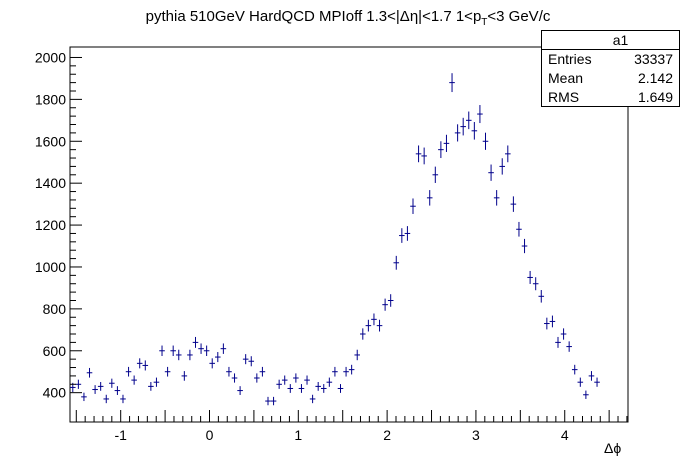 This screenshot has width=696, height=472. I want to click on stats-entries-label: Entries, so click(570, 59).